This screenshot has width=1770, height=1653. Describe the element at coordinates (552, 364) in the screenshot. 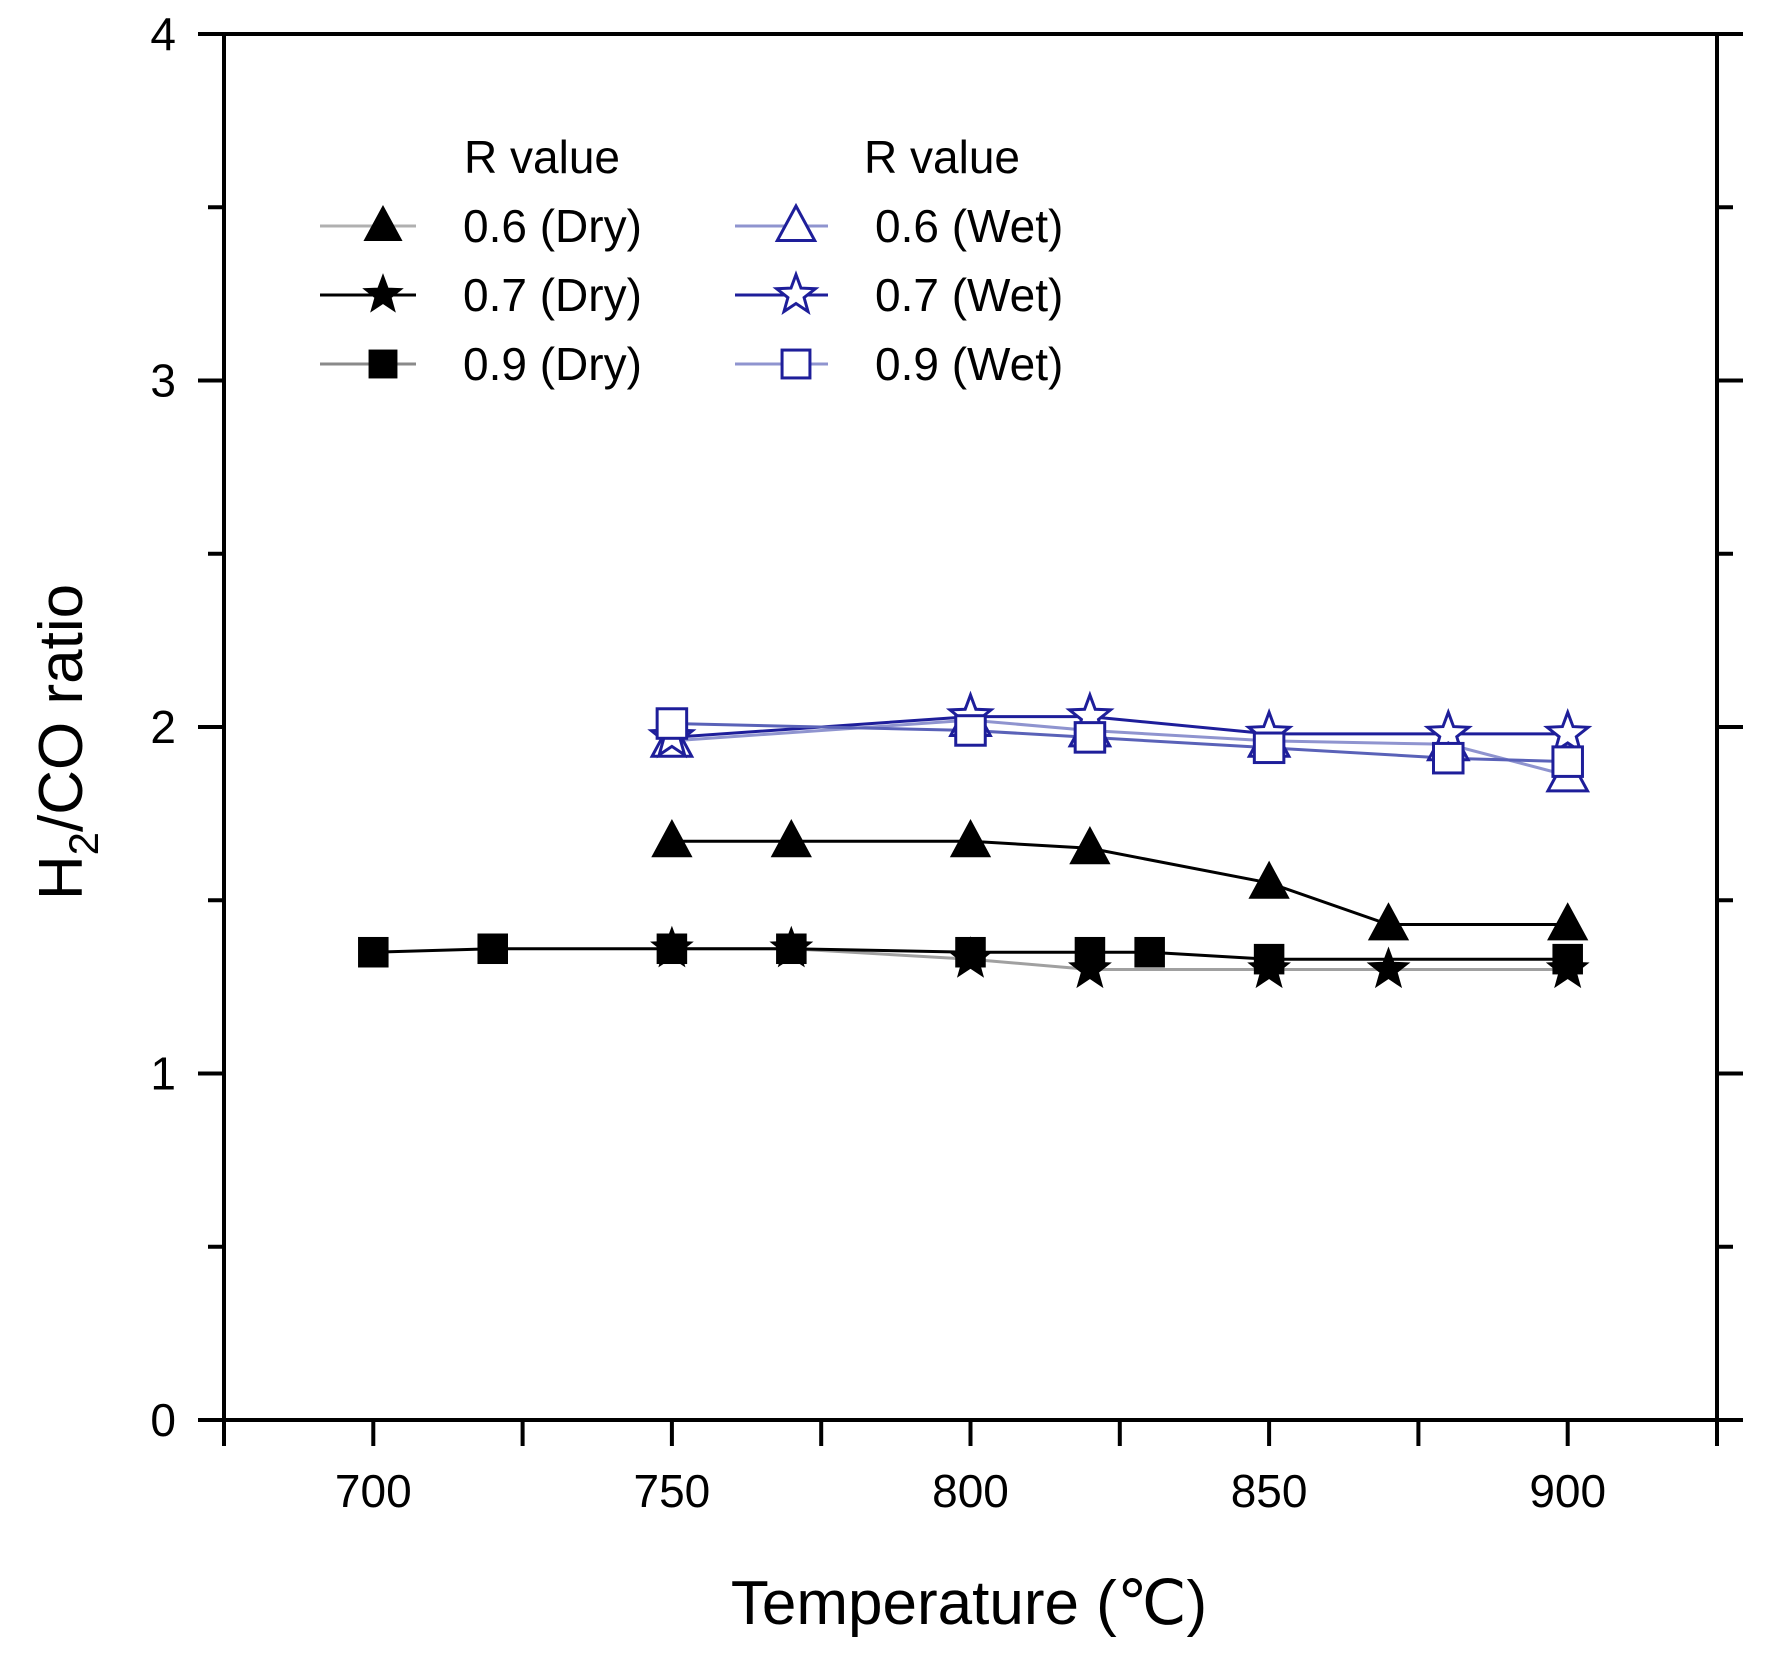

I see `legend-label-0-9-dry: 0.9 (Dry)` at that location.